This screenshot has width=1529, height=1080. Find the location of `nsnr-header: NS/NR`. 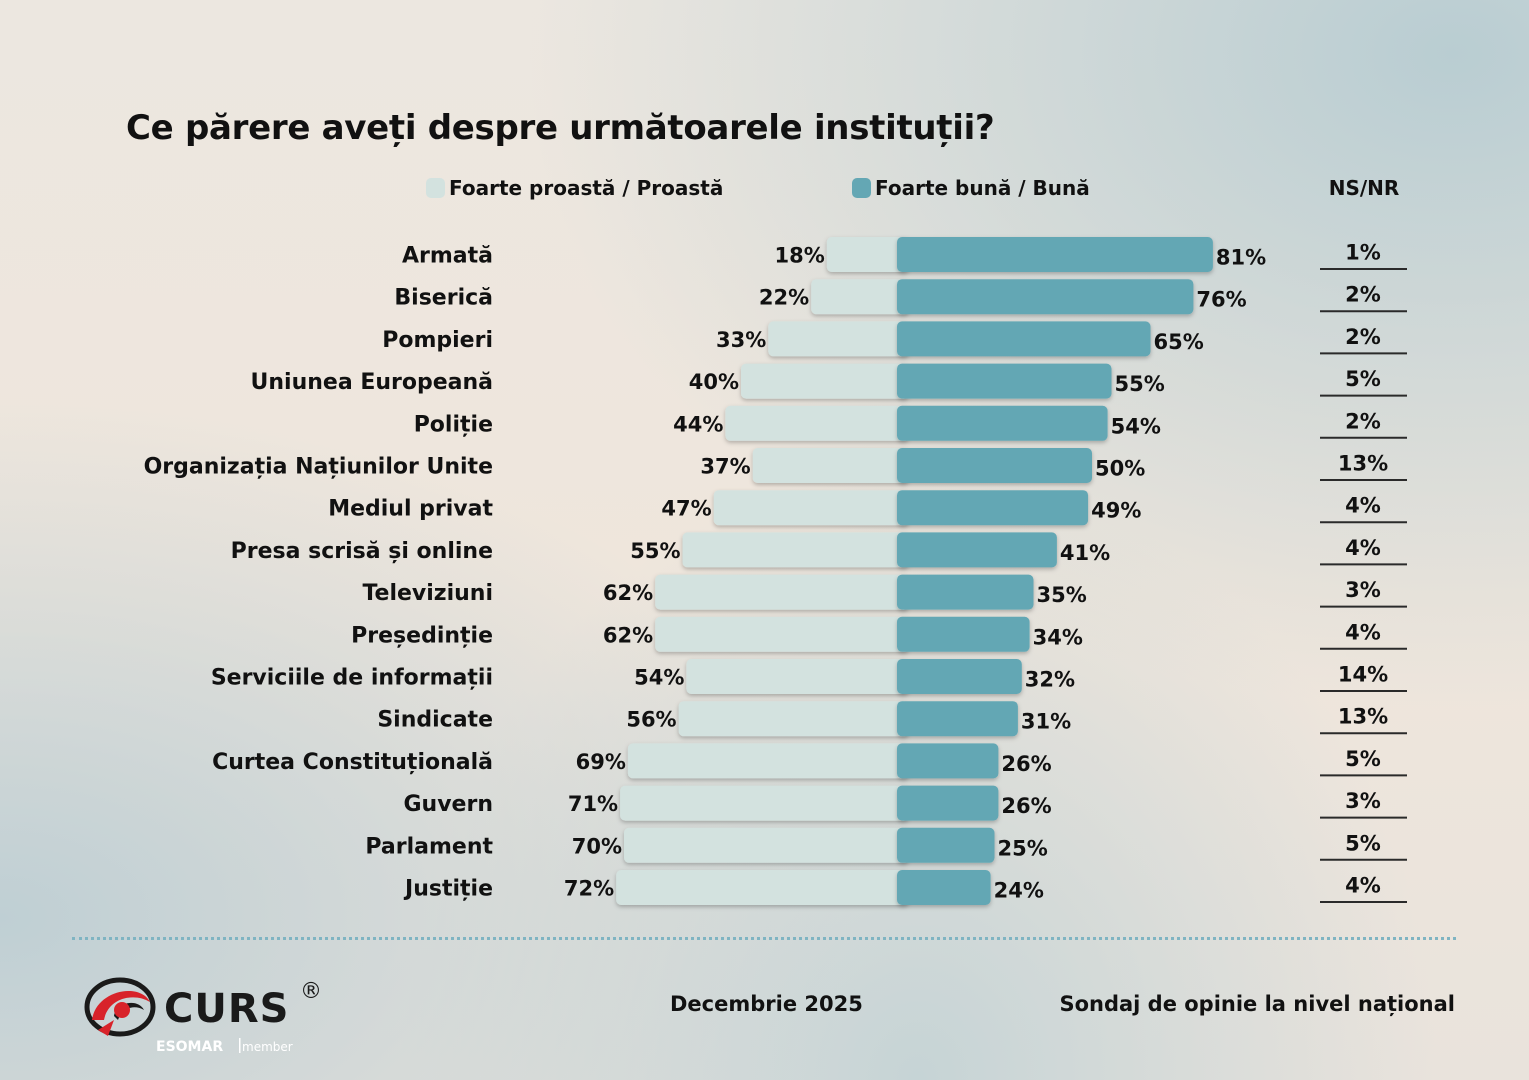

nsnr-header: NS/NR is located at coordinates (1364, 188).